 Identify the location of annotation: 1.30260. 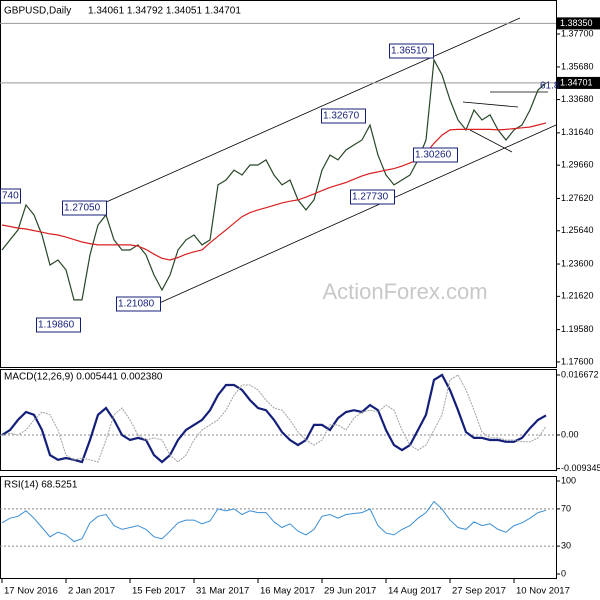
(433, 155).